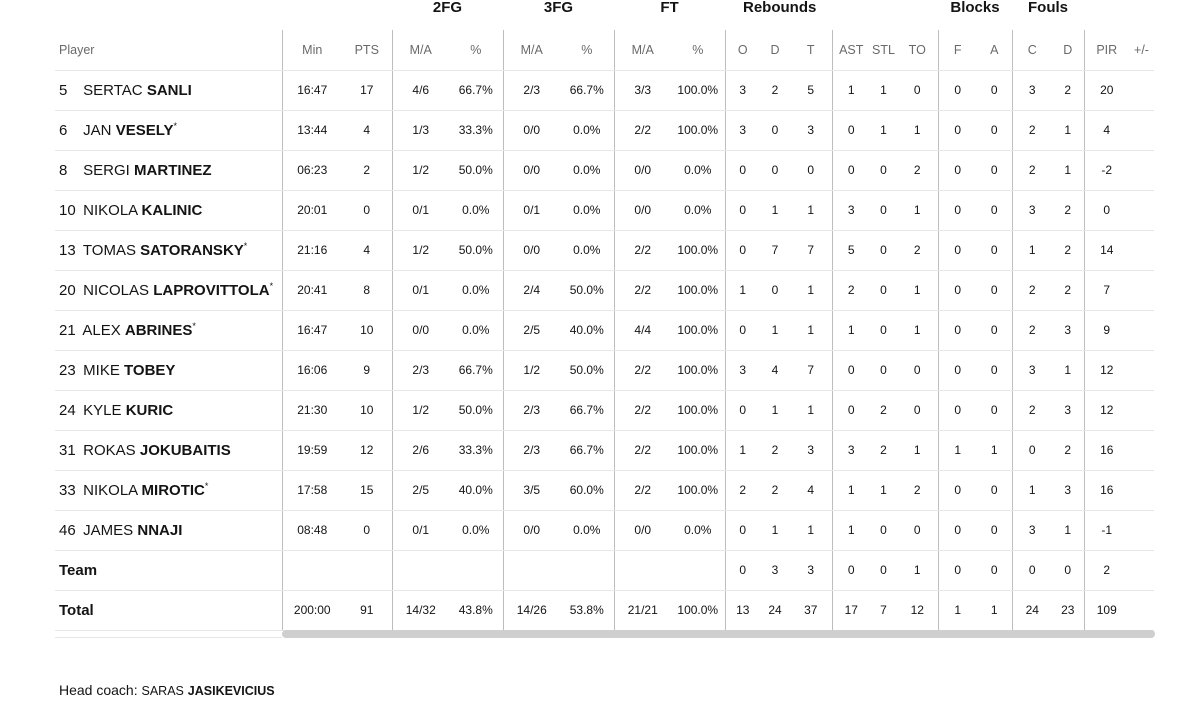 This screenshot has width=1200, height=709. I want to click on group-header-blocks: Blocks, so click(975, 8).